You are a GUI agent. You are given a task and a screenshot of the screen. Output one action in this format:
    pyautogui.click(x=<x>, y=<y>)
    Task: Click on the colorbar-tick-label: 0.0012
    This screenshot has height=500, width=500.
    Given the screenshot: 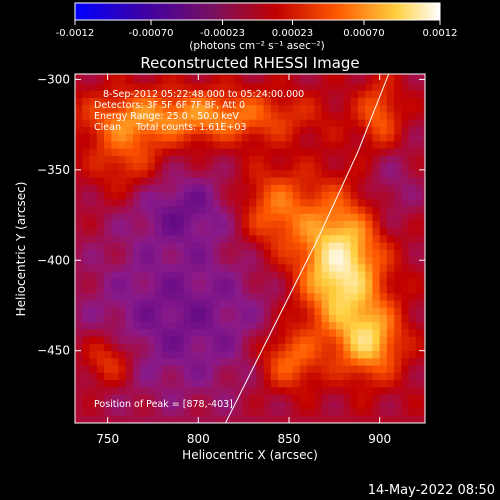 What is the action you would take?
    pyautogui.click(x=440, y=33)
    